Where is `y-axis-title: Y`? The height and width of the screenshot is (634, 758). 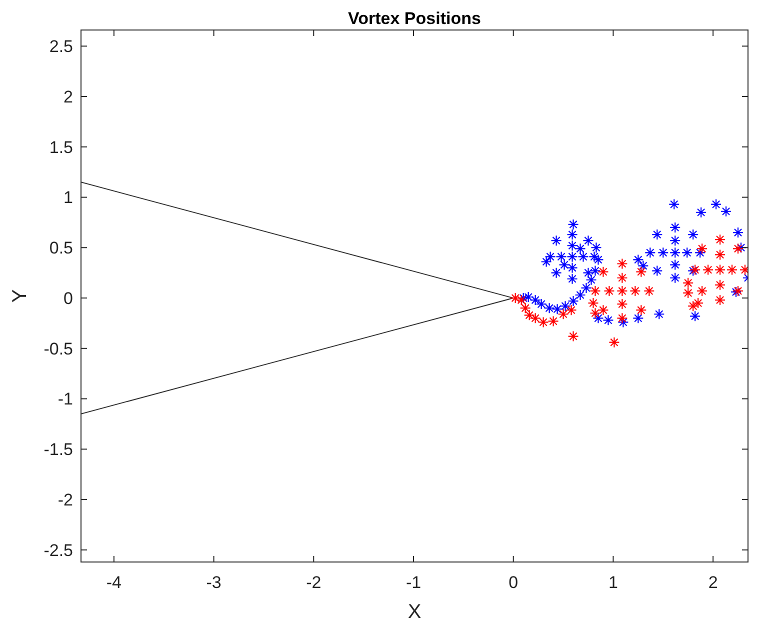 y-axis-title: Y is located at coordinates (20, 296).